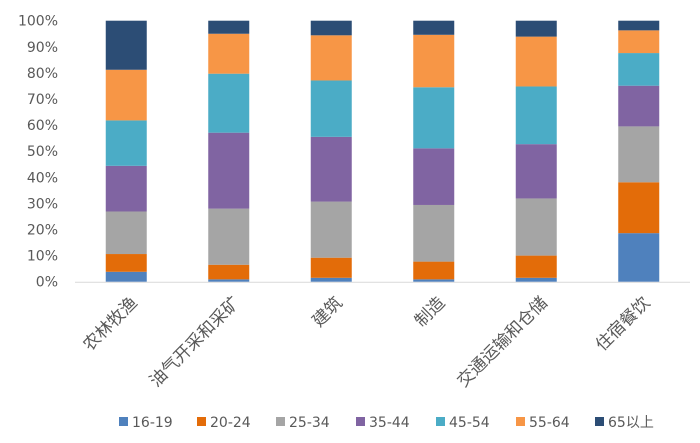  Describe the element at coordinates (430, 312) in the screenshot. I see `x-tick-label: 制造` at that location.